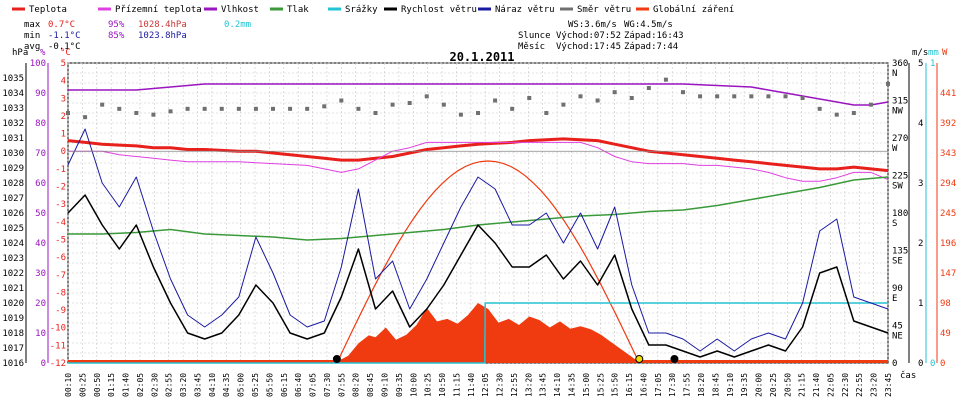 This screenshot has height=400, width=966. What do you see at coordinates (60, 223) in the screenshot?
I see `axis-tick-label: -4` at bounding box center [60, 223].